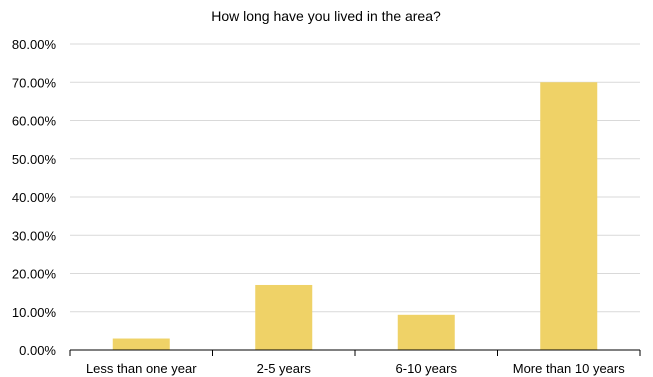 The width and height of the screenshot is (653, 377). What do you see at coordinates (37, 350) in the screenshot?
I see `y-tick-label: 0.00%` at bounding box center [37, 350].